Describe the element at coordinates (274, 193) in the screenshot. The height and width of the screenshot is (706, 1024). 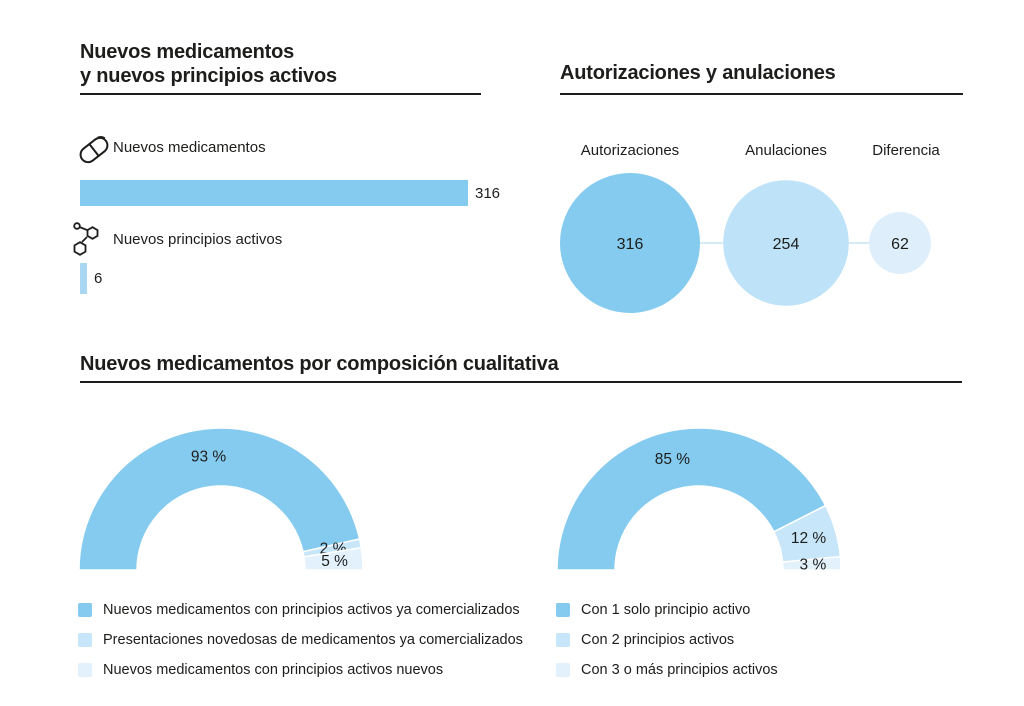
I see `bar-new-meds` at that location.